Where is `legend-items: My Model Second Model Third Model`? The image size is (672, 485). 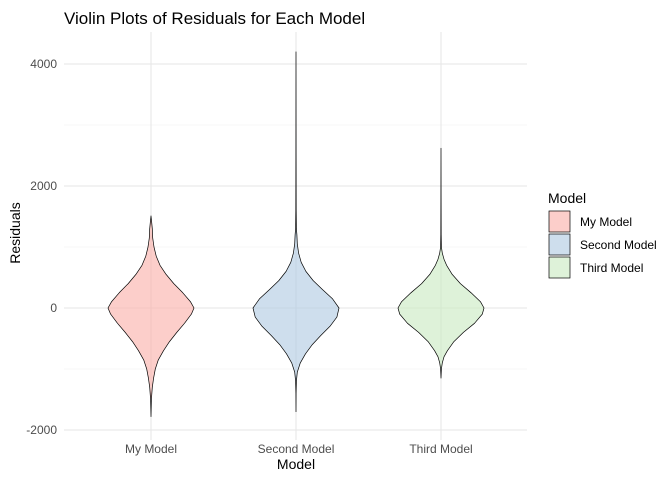
legend-items: My Model Second Model Third Model is located at coordinates (602, 244).